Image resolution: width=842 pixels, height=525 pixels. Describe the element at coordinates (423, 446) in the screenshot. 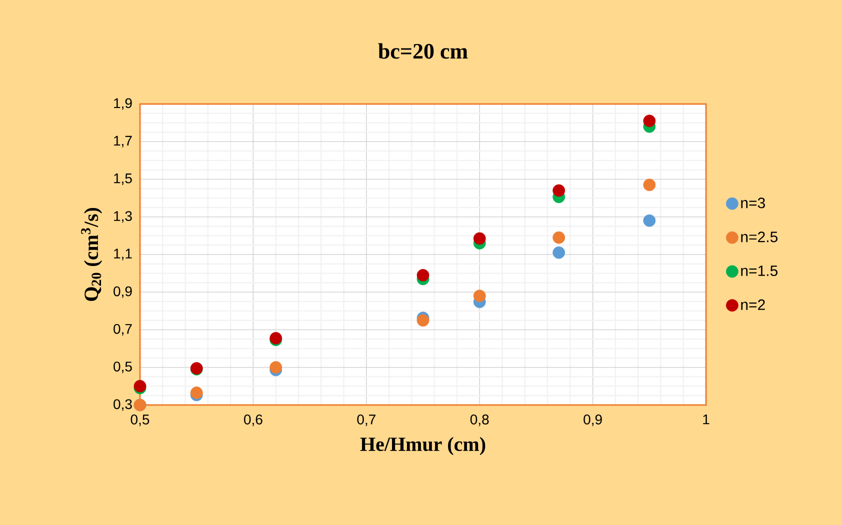

I see `x-axis-title: He/Hmur (cm)` at that location.